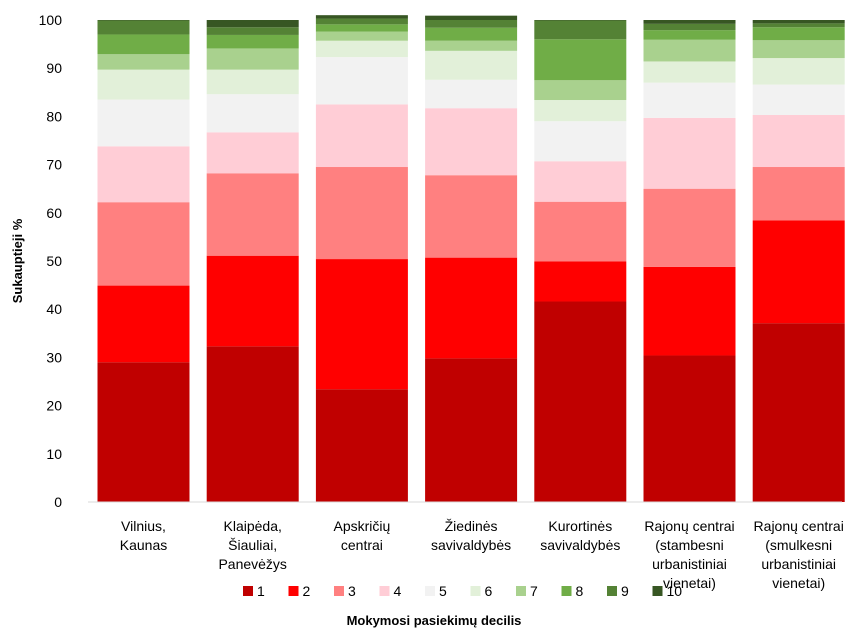  What do you see at coordinates (675, 591) in the screenshot?
I see `legend-label: 10` at bounding box center [675, 591].